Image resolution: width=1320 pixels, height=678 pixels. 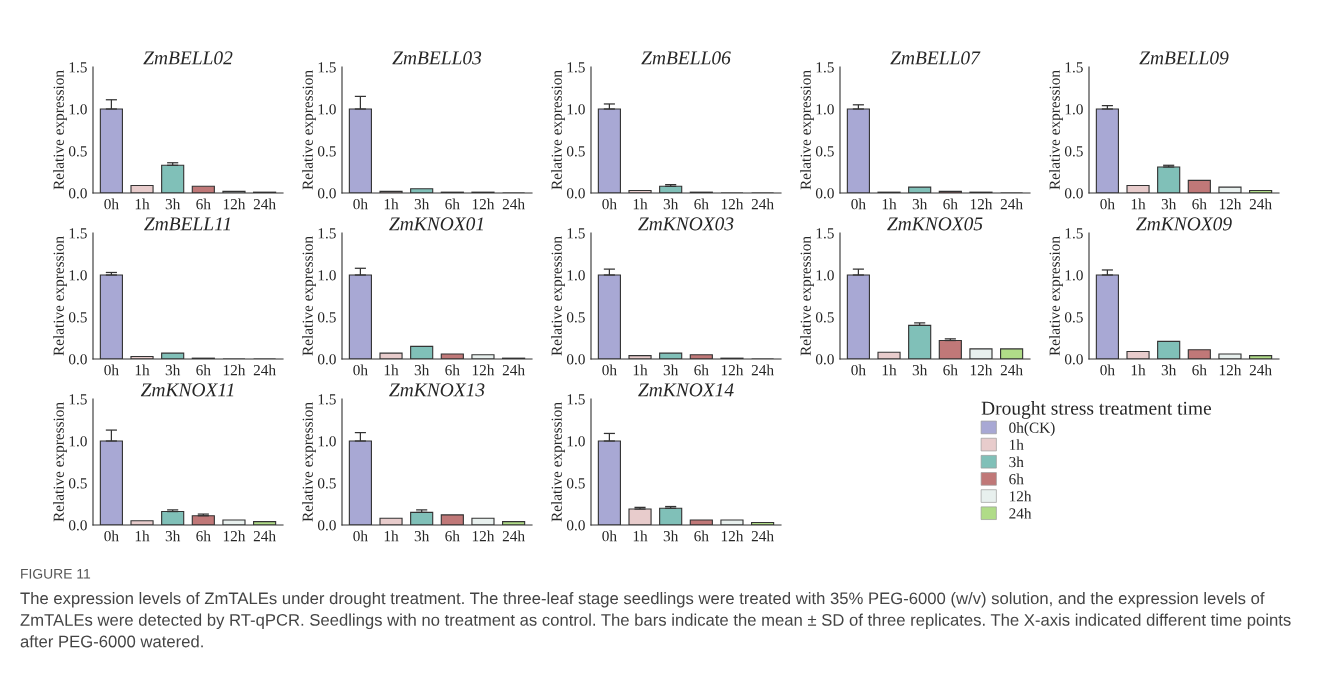 I want to click on caption: FIGURE 11, so click(x=56, y=573).